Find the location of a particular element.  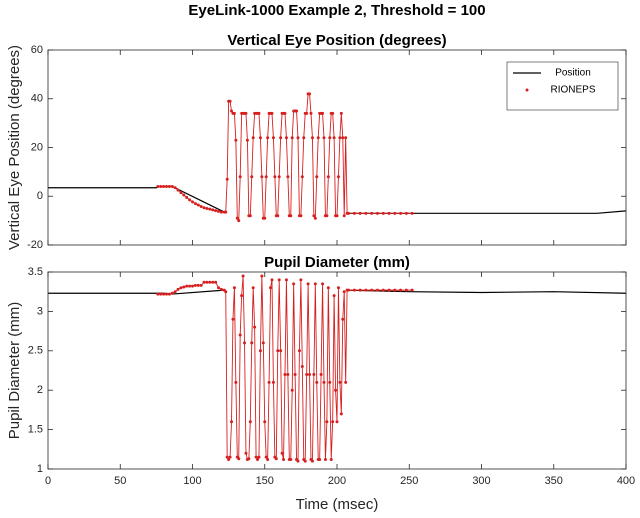

y-tick-label: 60 is located at coordinates (37, 50).